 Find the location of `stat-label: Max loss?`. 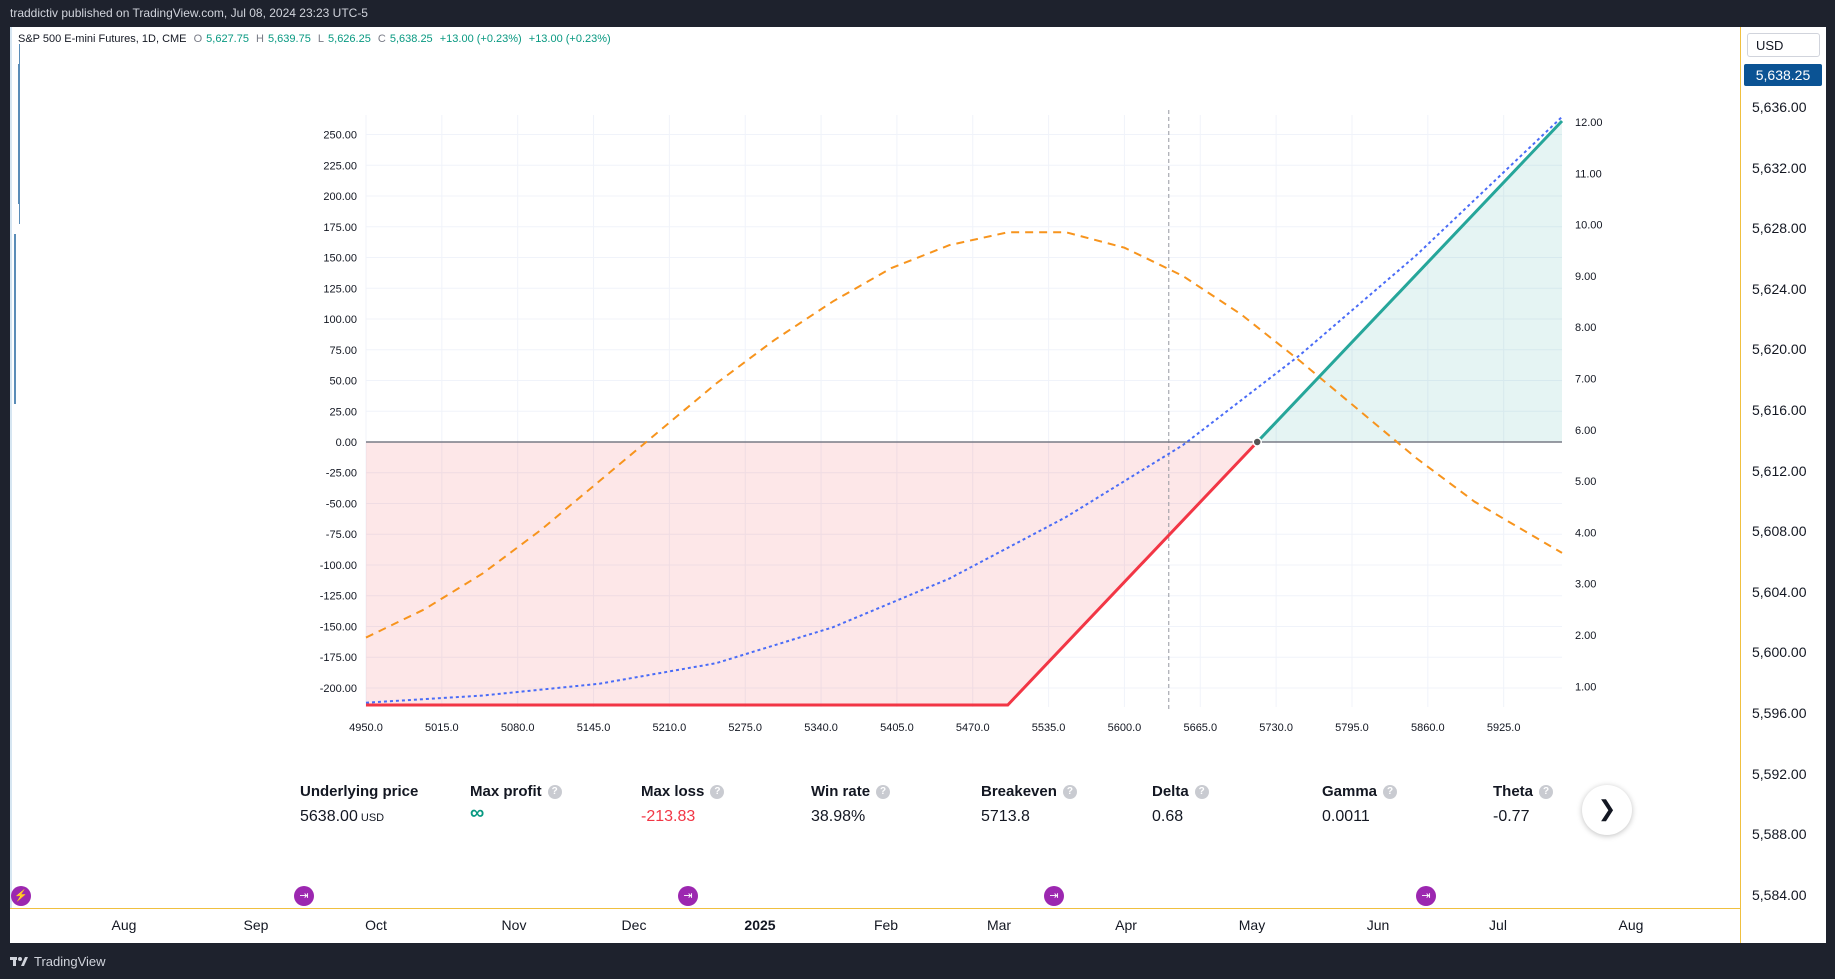

stat-label: Max loss? is located at coordinates (683, 791).